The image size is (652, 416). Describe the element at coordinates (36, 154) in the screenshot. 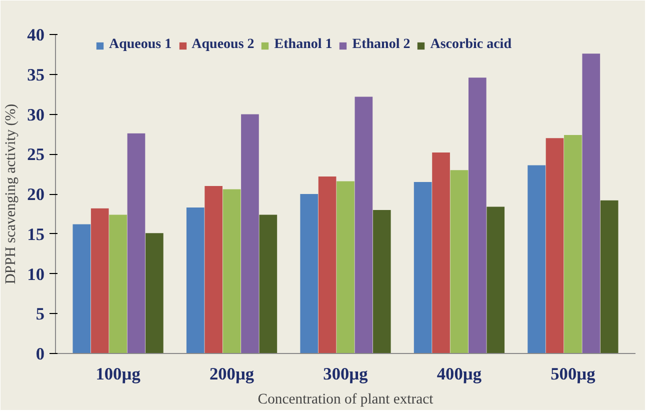

I see `y-tick-label: 25` at that location.